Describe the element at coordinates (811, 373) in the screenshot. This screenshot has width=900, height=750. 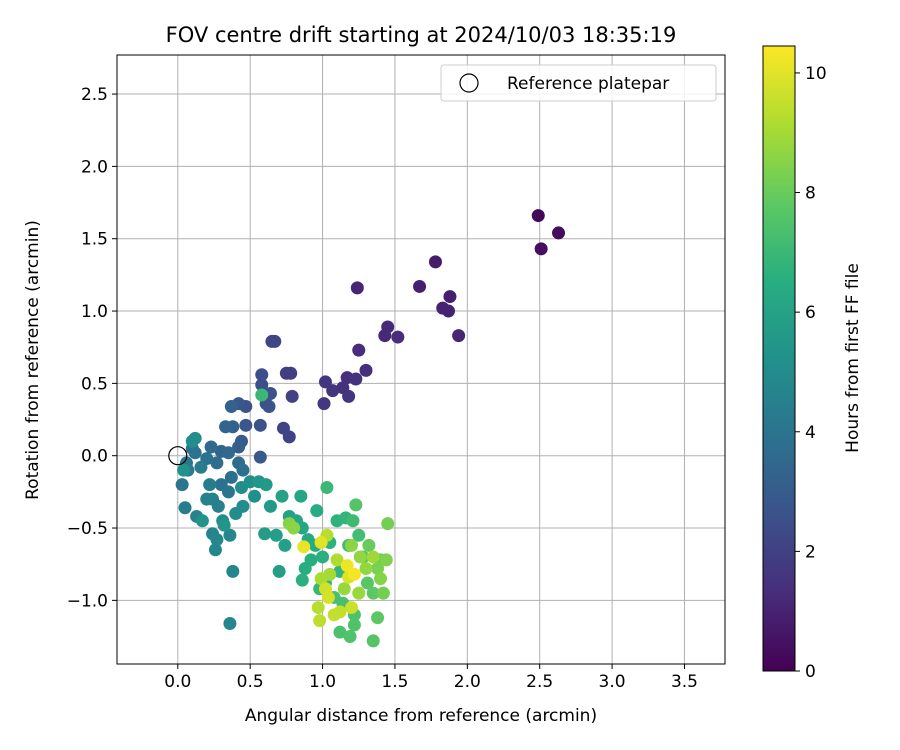
I see `colorbar-ticks: 0 2 4 6 8 10` at that location.